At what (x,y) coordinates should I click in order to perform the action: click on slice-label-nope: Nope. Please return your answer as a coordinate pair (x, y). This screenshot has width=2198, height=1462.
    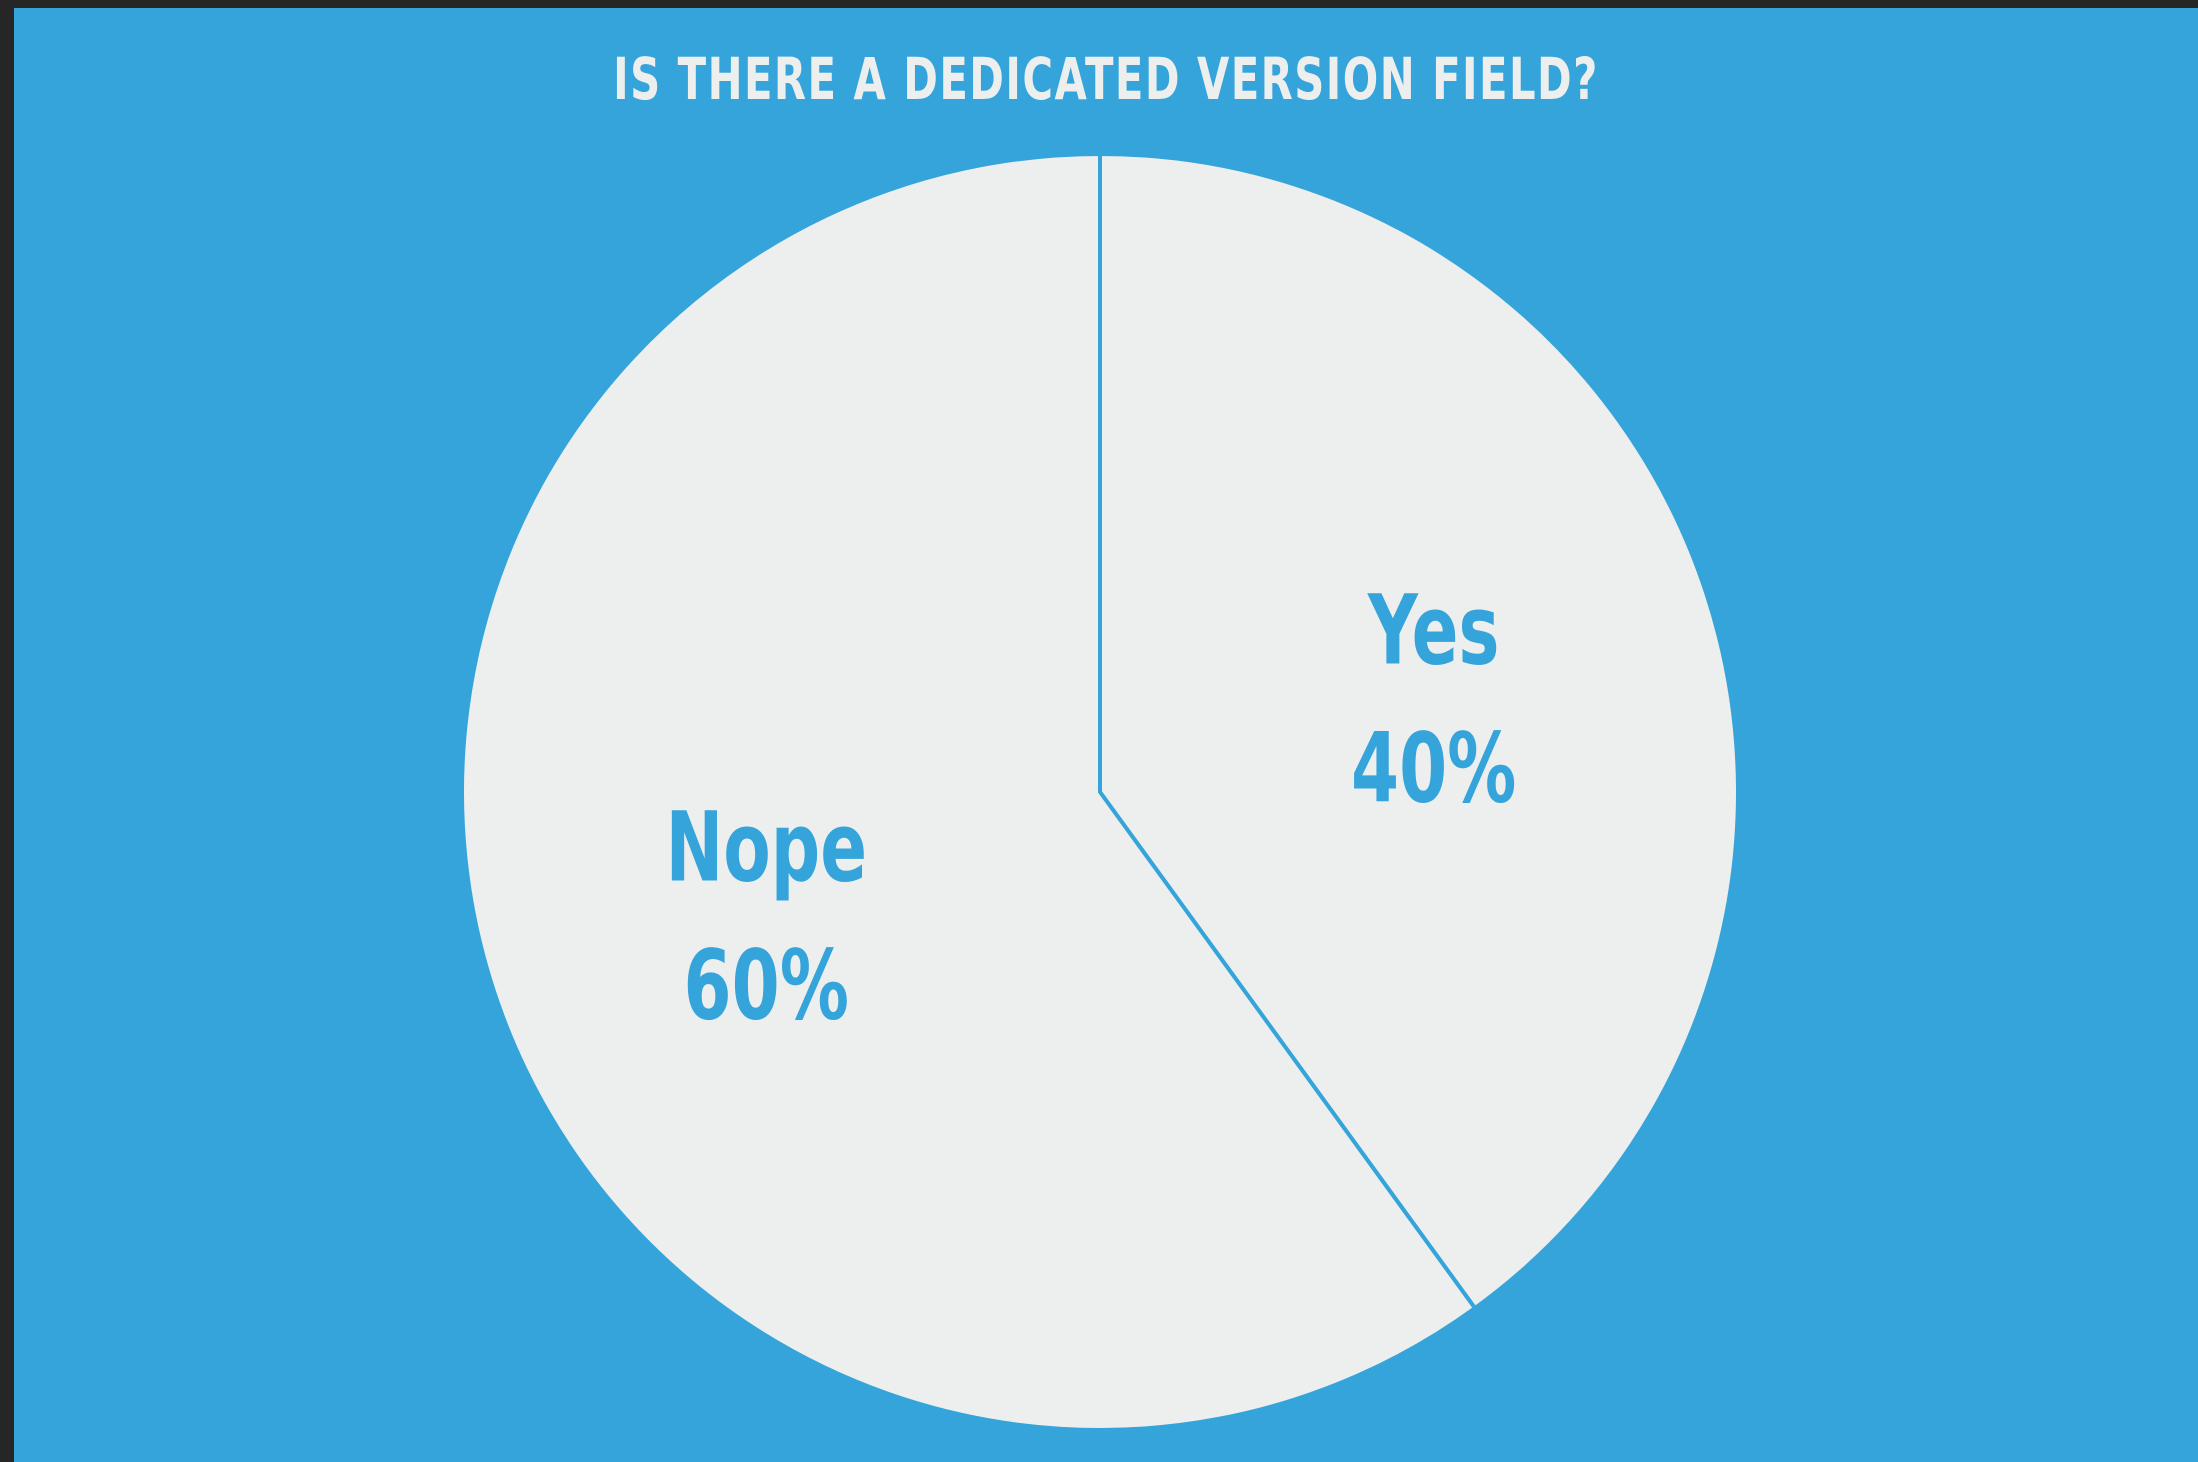
    Looking at the image, I should click on (766, 847).